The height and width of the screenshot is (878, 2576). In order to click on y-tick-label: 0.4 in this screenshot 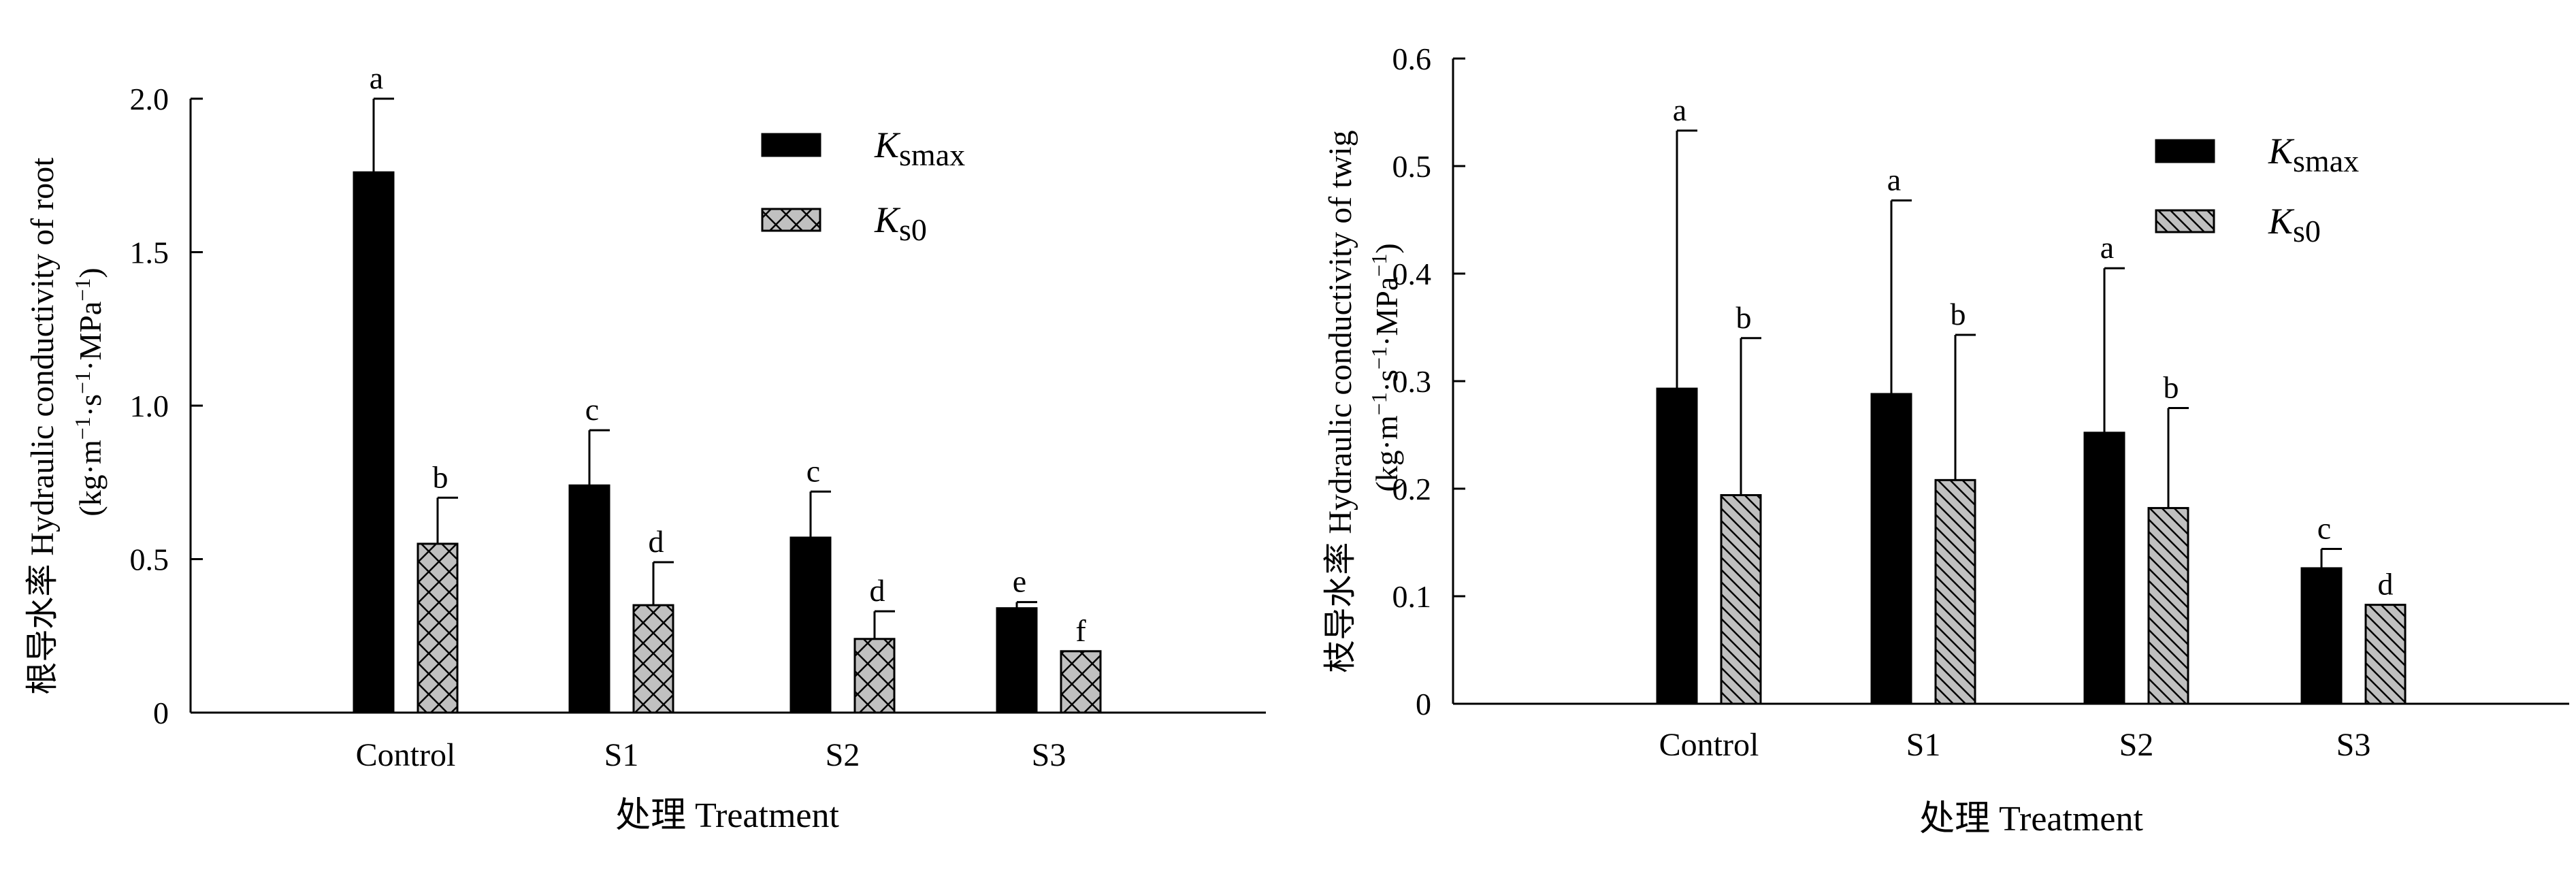, I will do `click(1412, 274)`.